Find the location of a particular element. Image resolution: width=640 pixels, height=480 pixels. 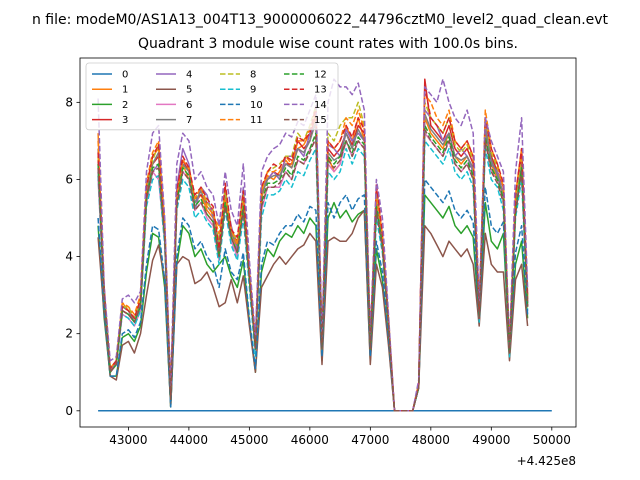

legend-label-2: 2 is located at coordinates (125, 105).